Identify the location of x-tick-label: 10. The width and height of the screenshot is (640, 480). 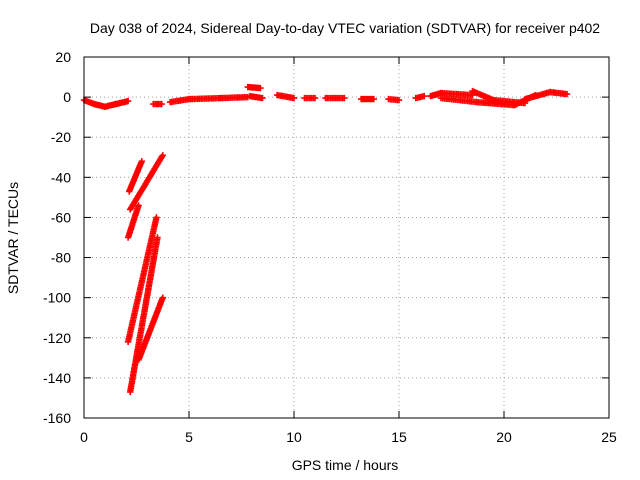
(294, 437).